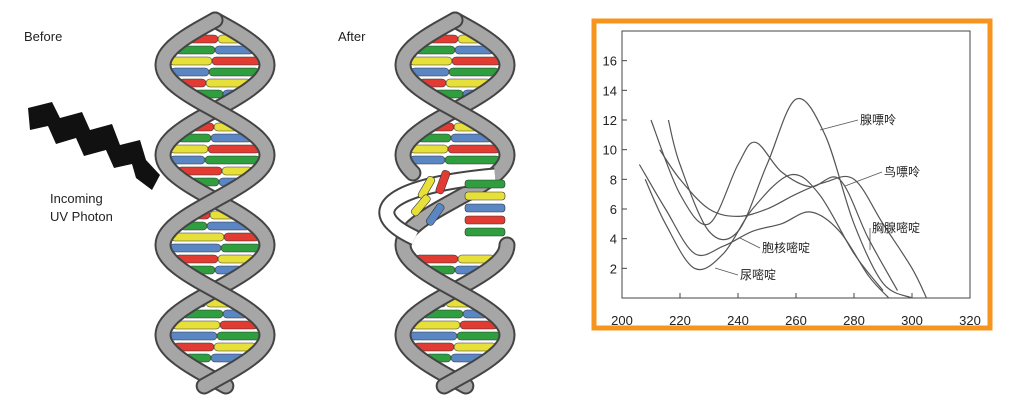  I want to click on y-tick-label: 14, so click(610, 90).